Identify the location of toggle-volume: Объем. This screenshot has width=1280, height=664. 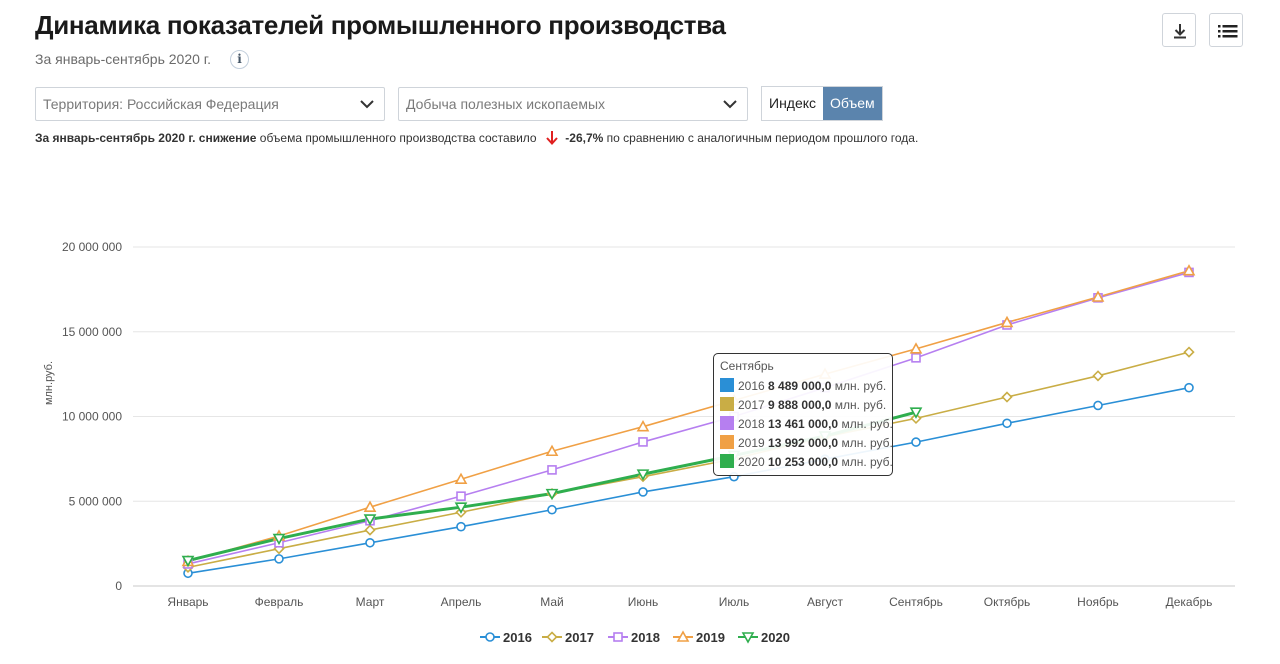
(852, 103).